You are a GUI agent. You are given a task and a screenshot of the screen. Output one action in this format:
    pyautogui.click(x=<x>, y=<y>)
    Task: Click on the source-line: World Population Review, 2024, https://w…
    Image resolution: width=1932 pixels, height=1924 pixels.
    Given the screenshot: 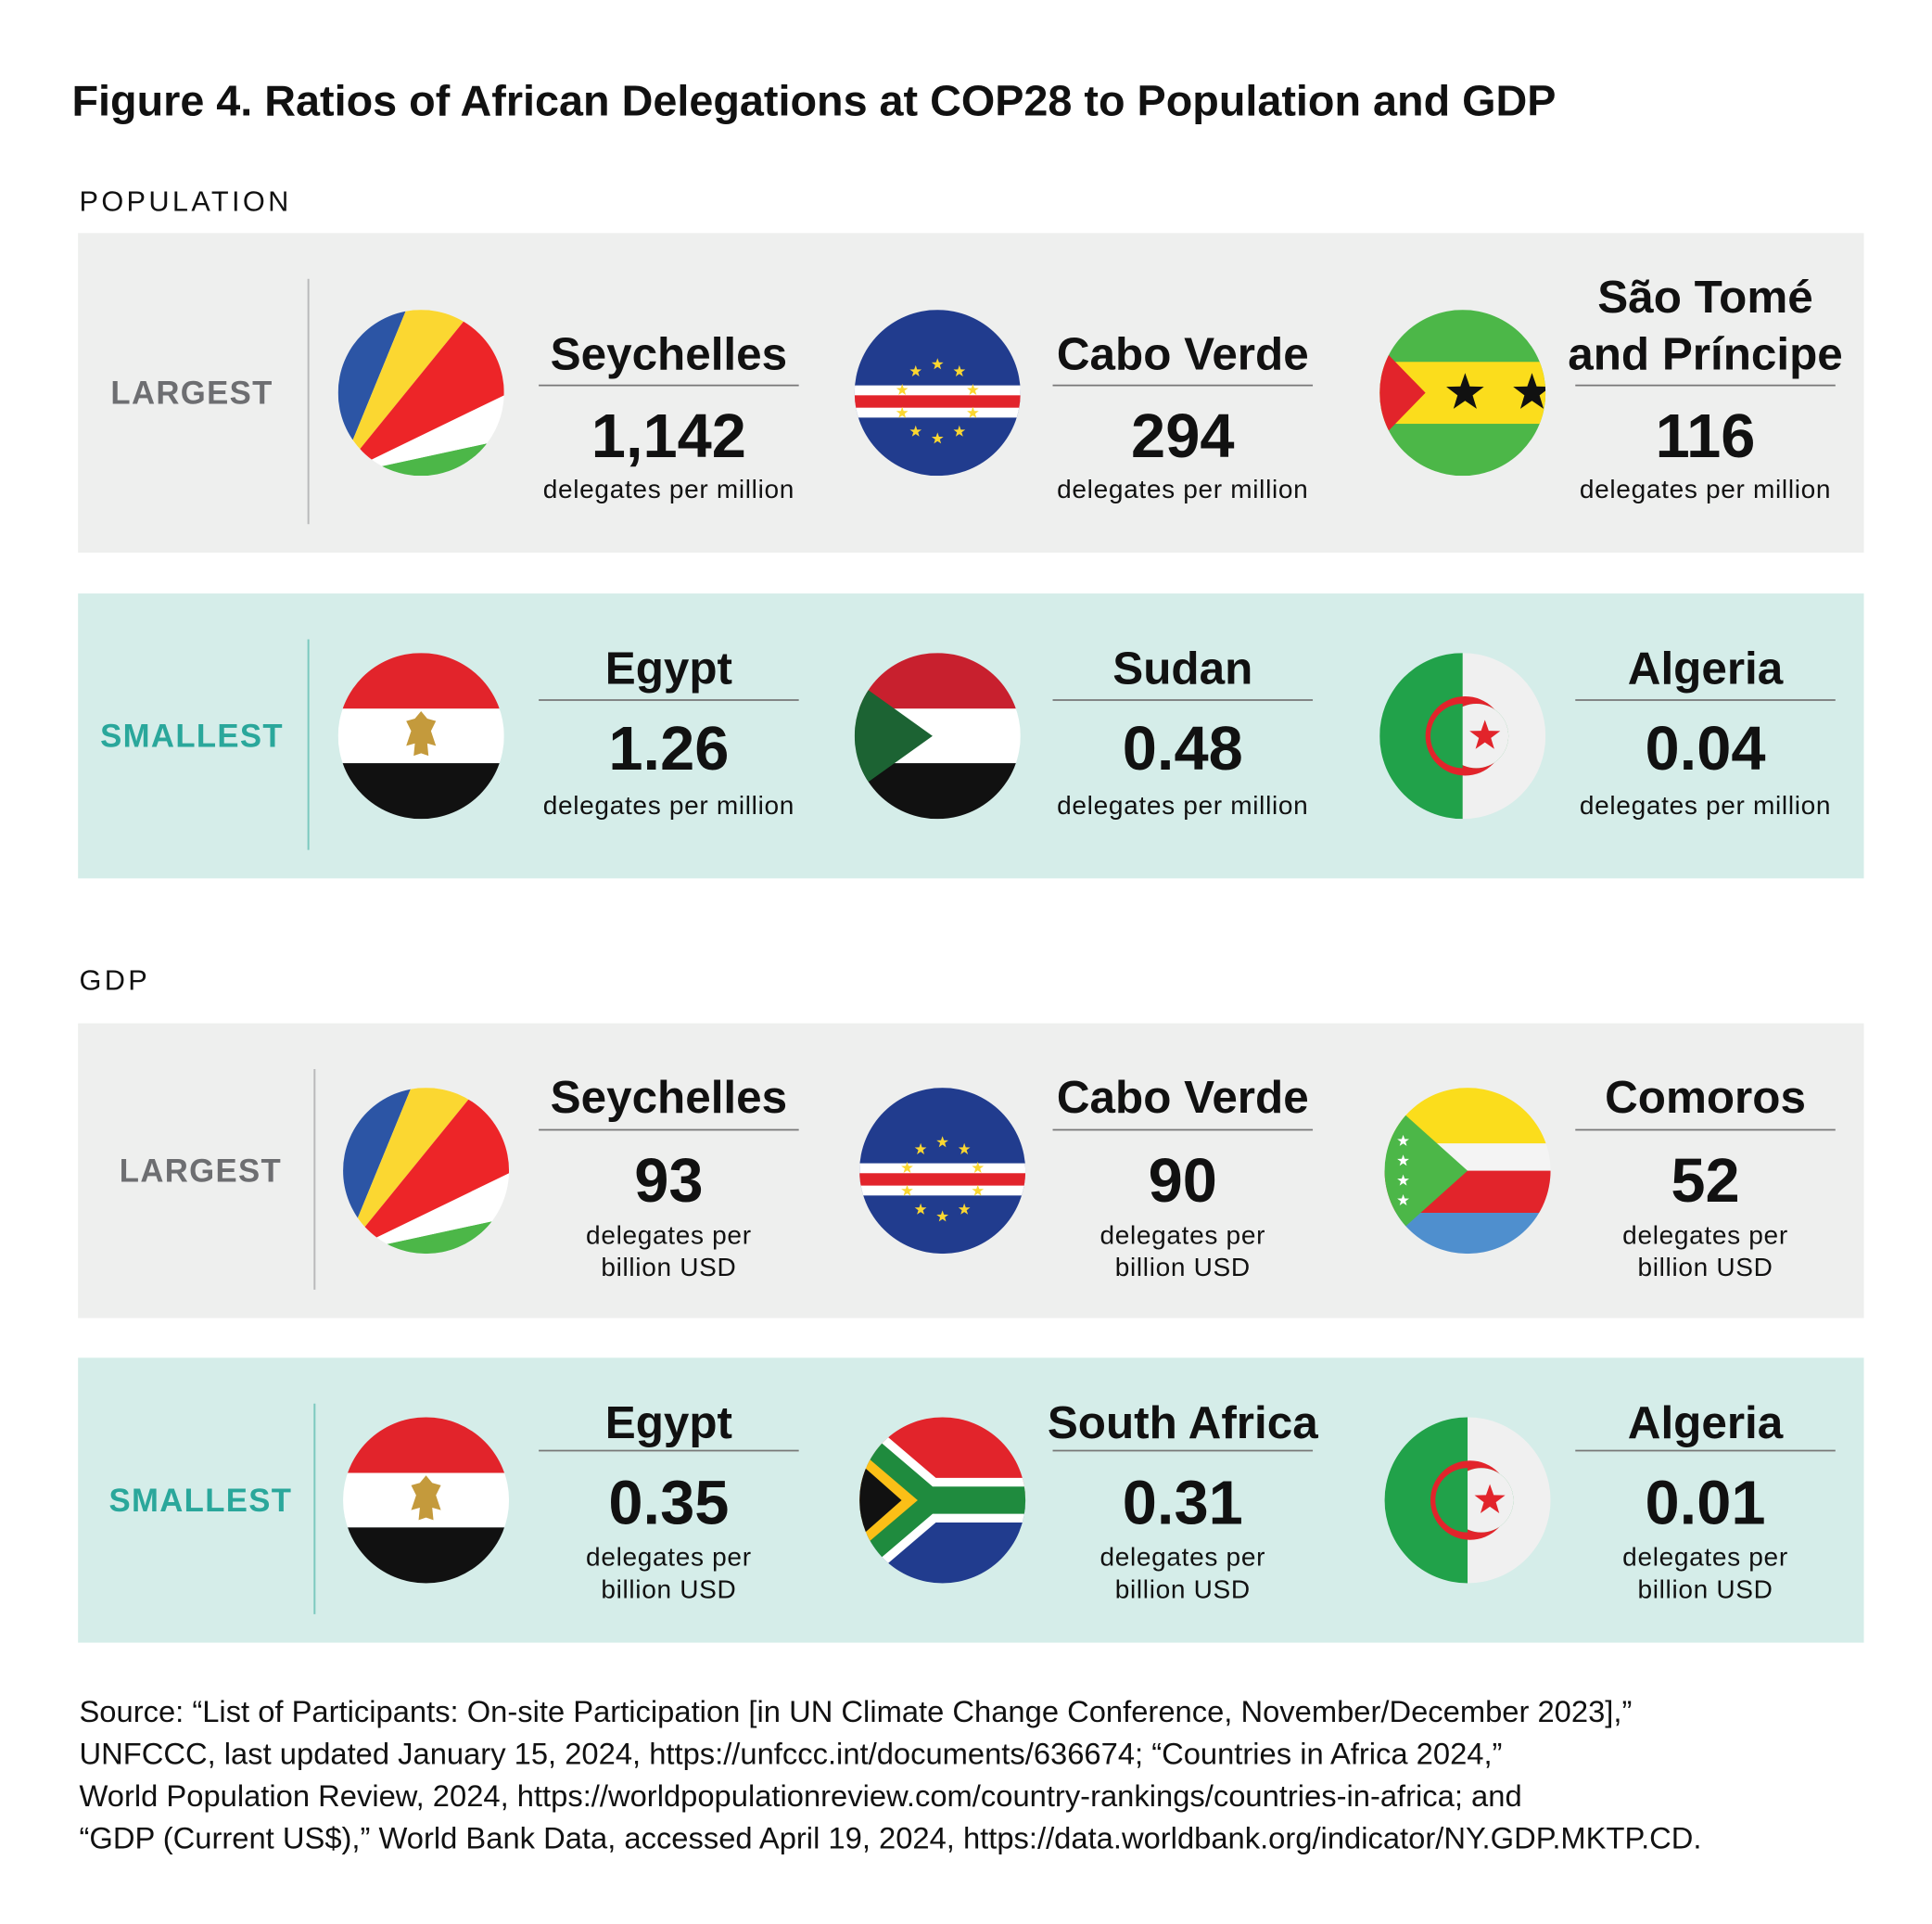 What is the action you would take?
    pyautogui.click(x=800, y=1795)
    